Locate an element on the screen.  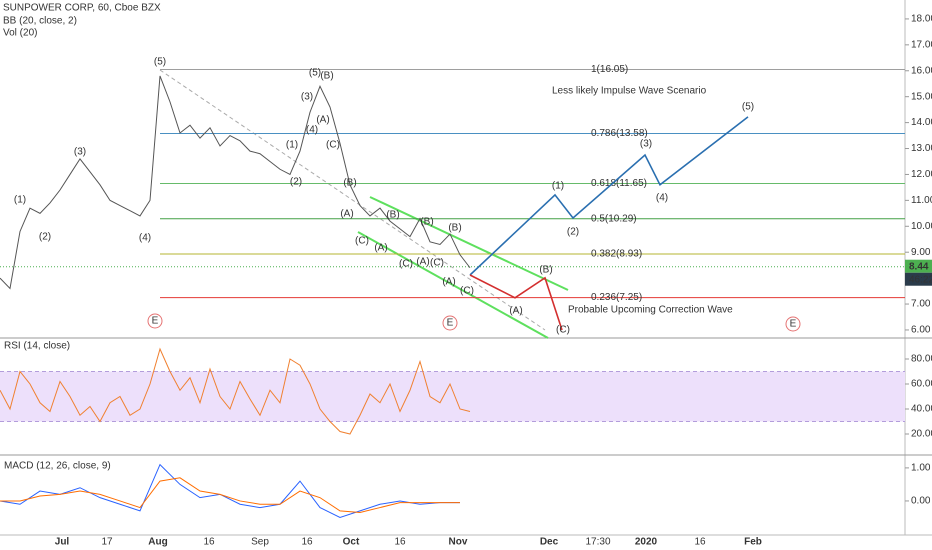
symbol: SUNPOWER CORP, 60, Cboe BZX is located at coordinates (82, 8).